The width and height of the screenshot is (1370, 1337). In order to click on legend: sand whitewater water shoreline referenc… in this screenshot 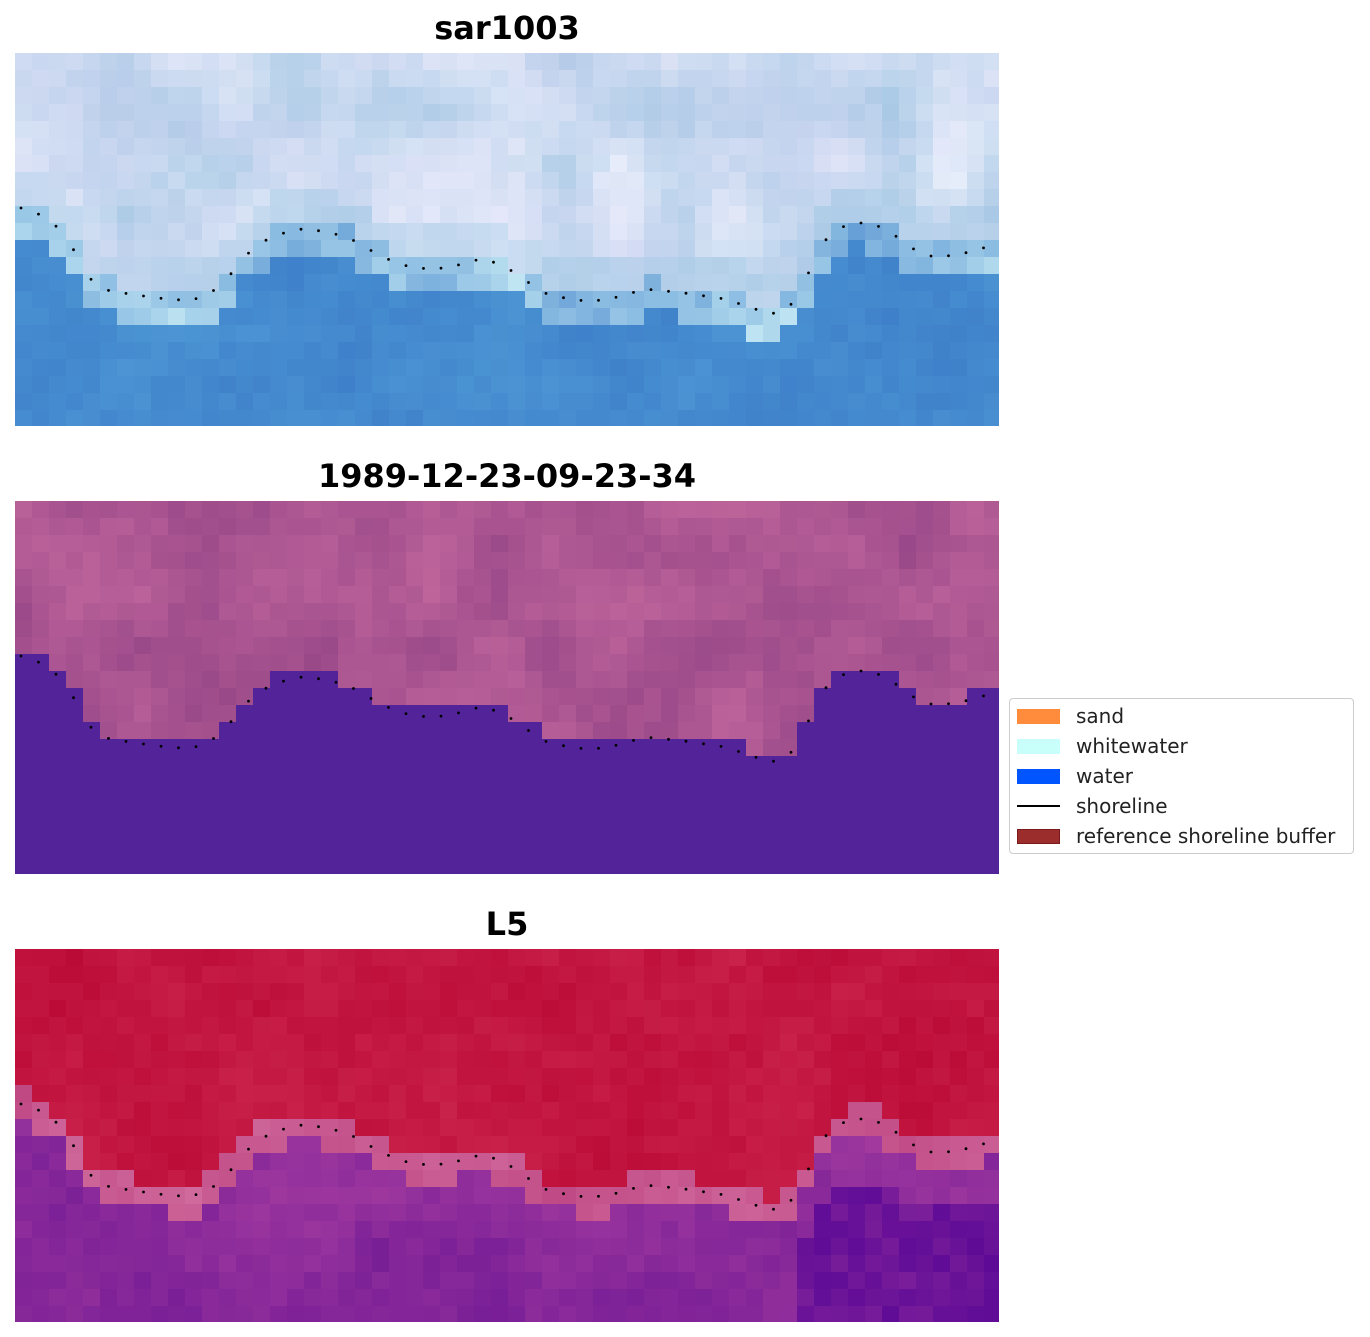, I will do `click(1181, 776)`.